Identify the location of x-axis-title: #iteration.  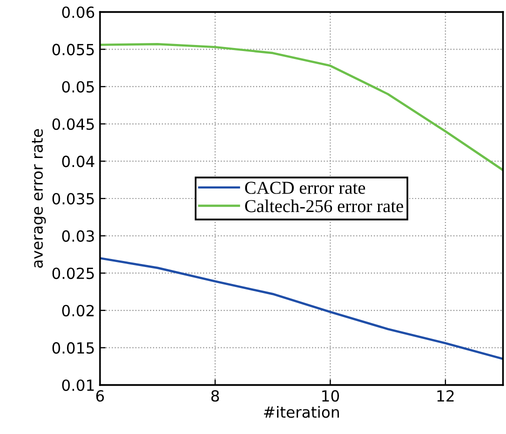
(301, 412).